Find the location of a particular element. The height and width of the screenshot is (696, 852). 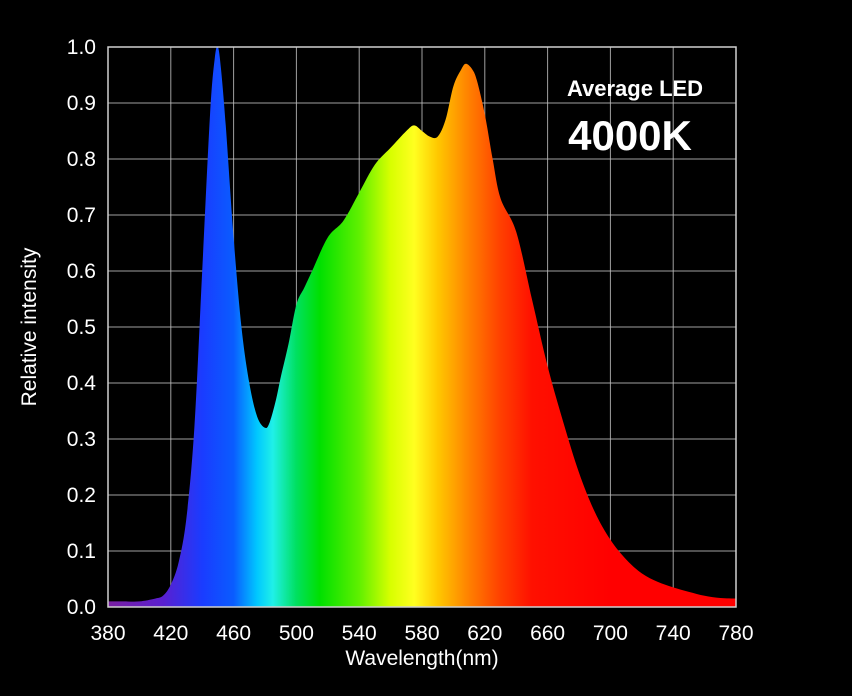

x-tick-labels: 380 420 460 500 540 580 620 660 700 740 780 is located at coordinates (421, 633).